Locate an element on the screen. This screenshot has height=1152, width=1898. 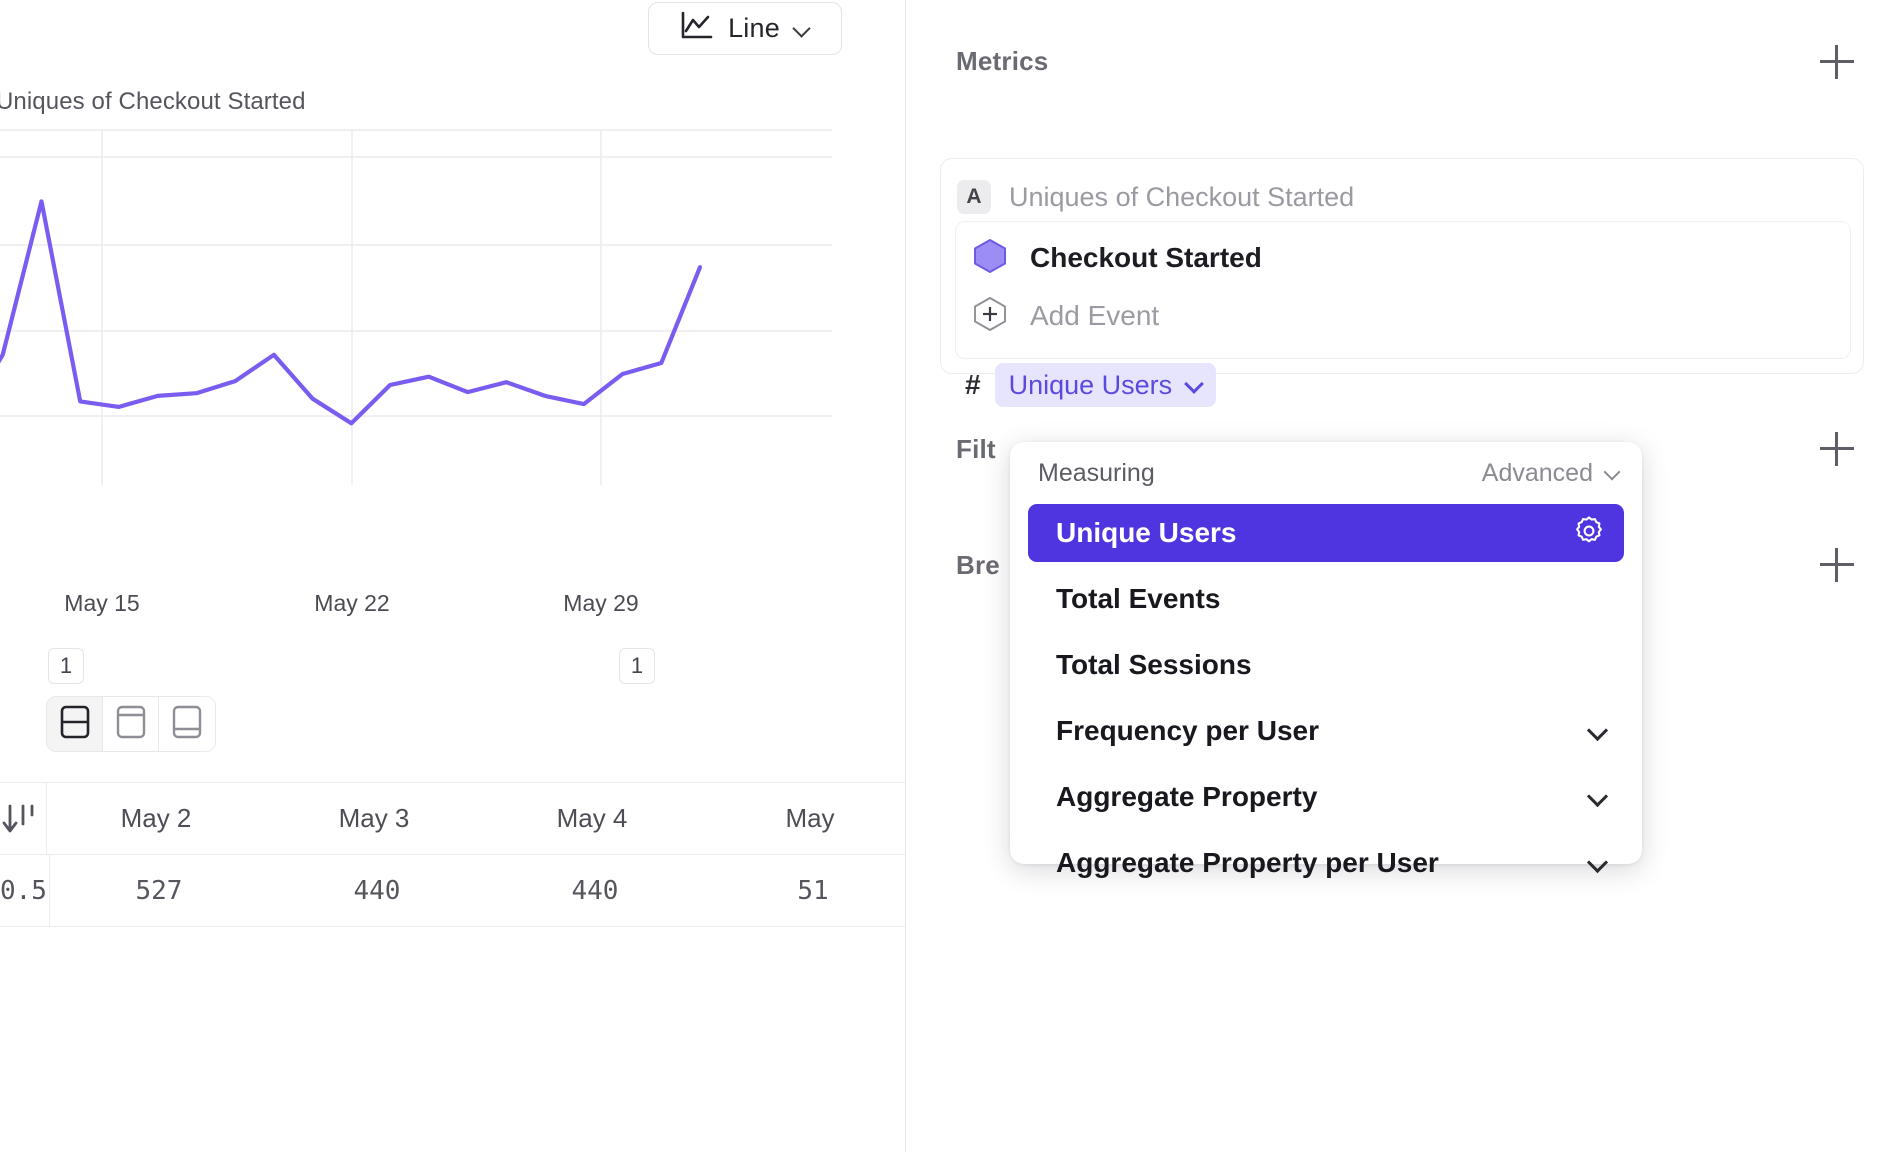
layout-table-bottom-button is located at coordinates (187, 724).